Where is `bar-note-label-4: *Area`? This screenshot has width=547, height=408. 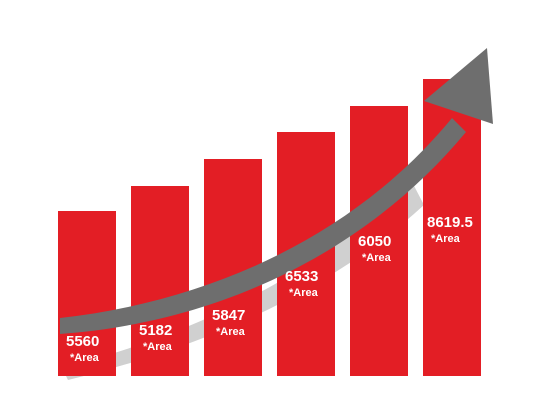 bar-note-label-4: *Area is located at coordinates (304, 293).